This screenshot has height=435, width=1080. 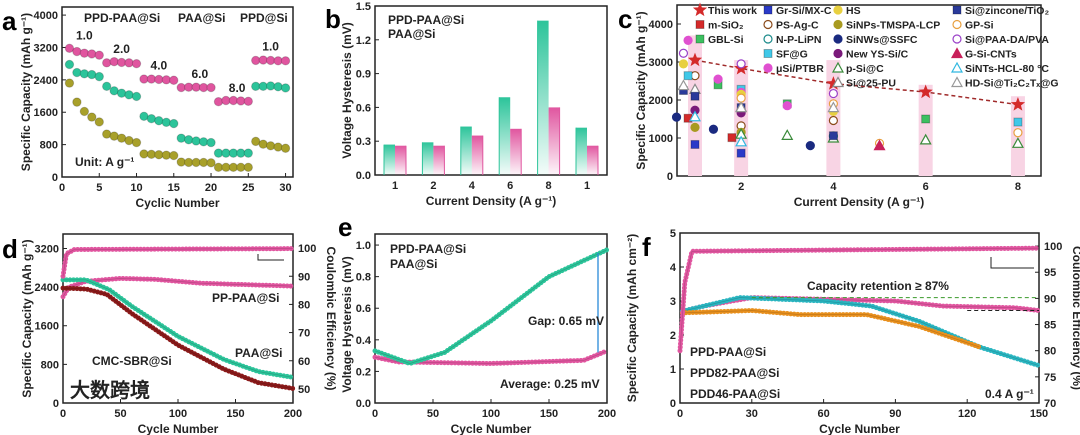 I want to click on legend-entry: PPD@Si, so click(x=264, y=18).